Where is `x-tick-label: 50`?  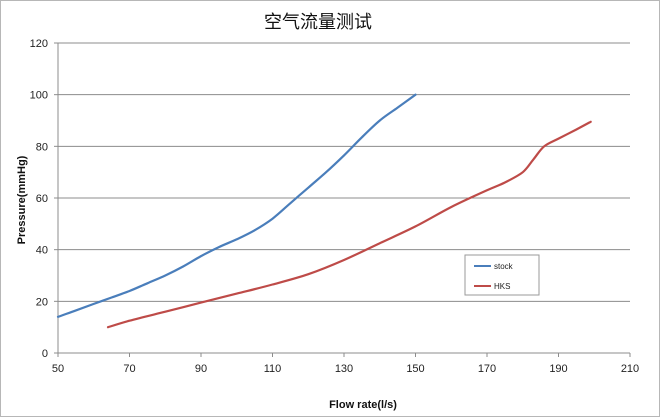 x-tick-label: 50 is located at coordinates (58, 369).